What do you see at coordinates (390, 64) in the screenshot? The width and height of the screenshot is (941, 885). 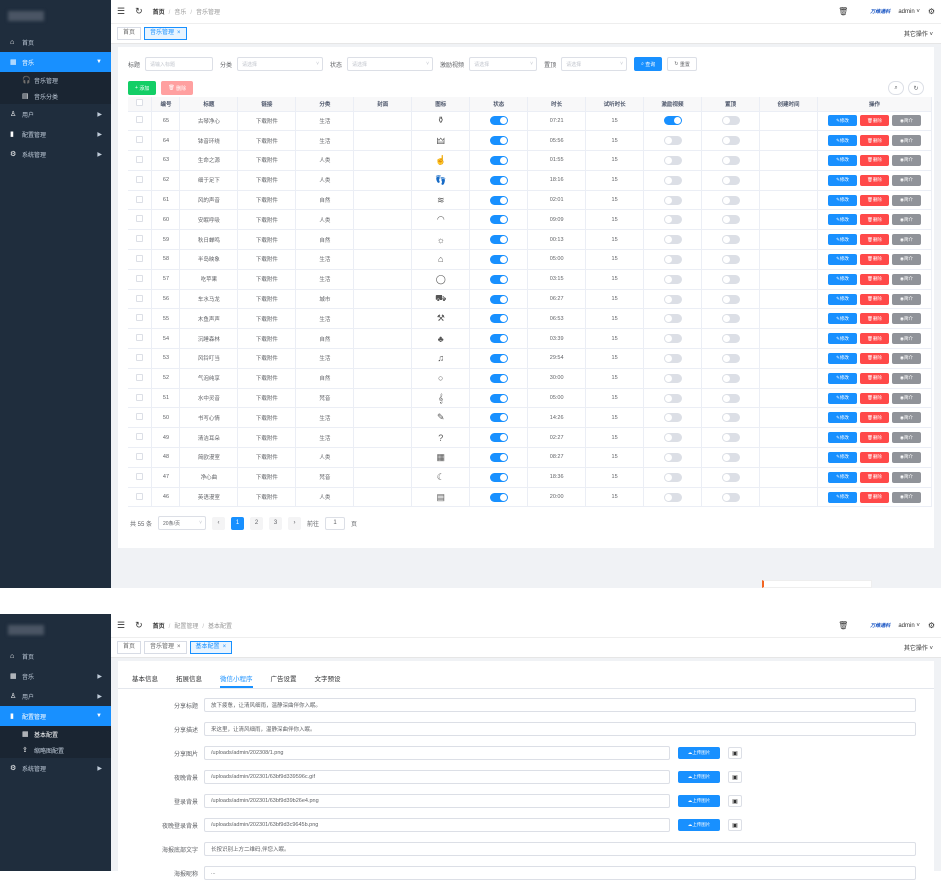 I see `status-select: 请选择 ˅` at bounding box center [390, 64].